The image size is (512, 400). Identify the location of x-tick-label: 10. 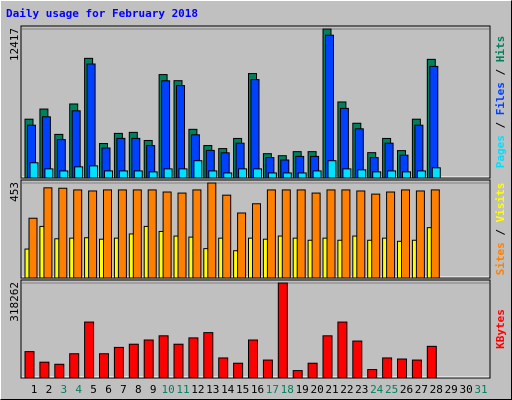
(167, 389).